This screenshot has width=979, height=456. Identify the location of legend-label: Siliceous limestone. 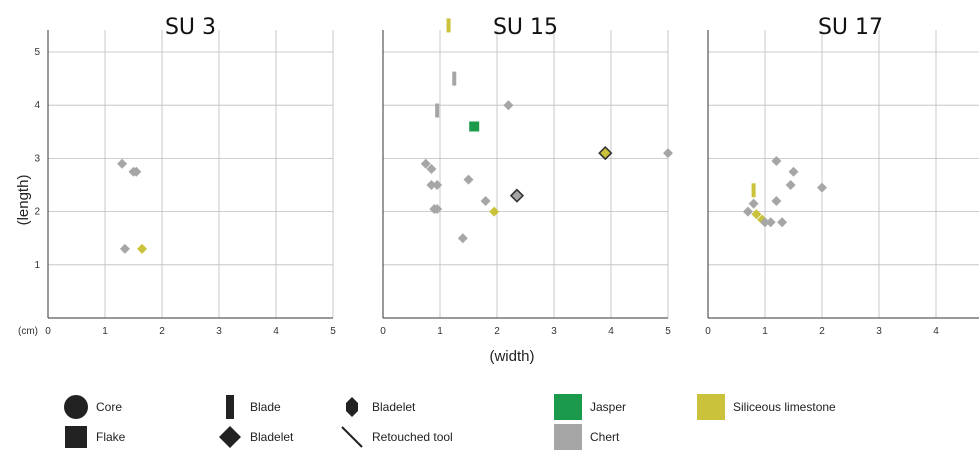
(784, 407).